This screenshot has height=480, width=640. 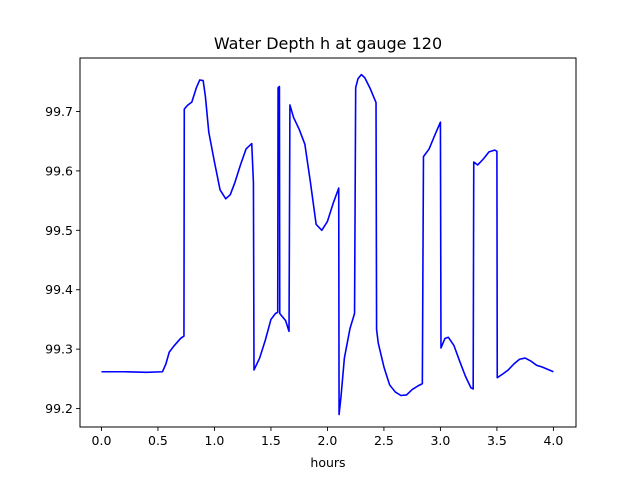 I want to click on y-tick-label: 99.5, so click(x=59, y=230).